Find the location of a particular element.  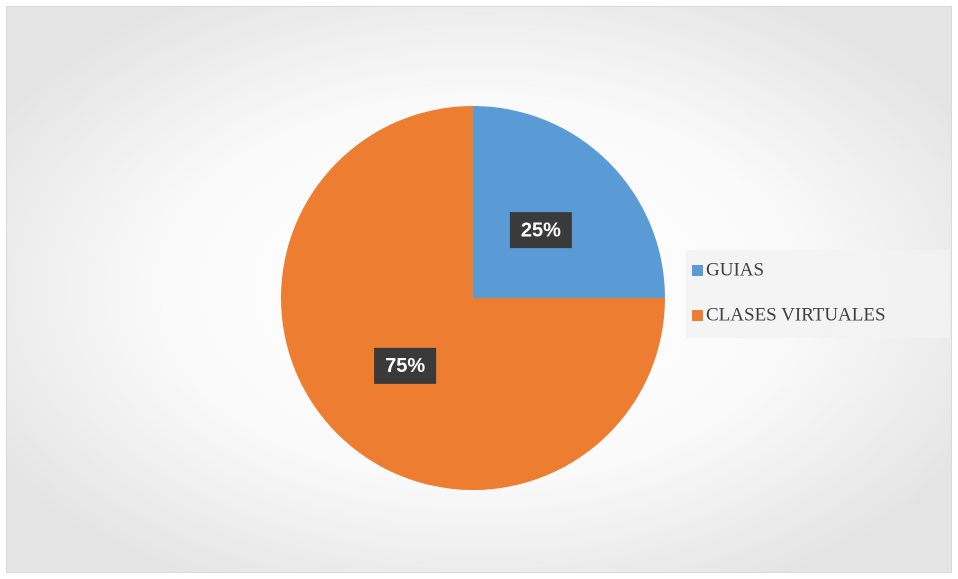

data-label: 75% is located at coordinates (405, 366).